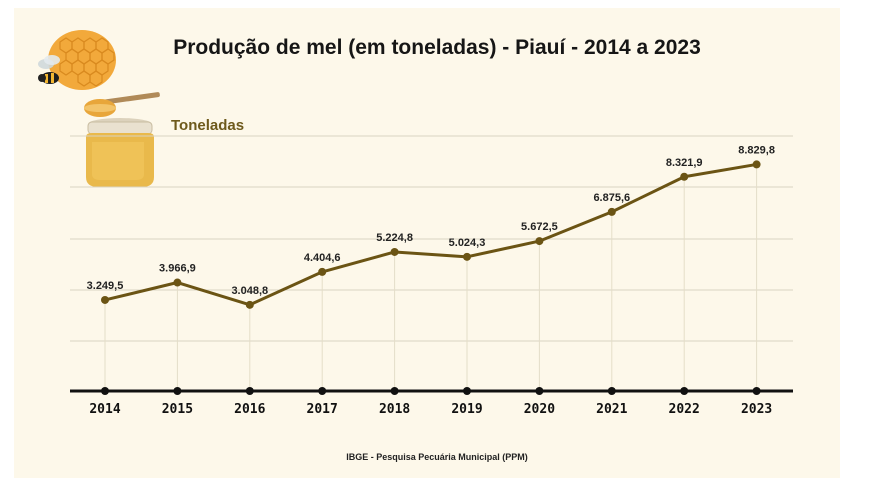 The height and width of the screenshot is (495, 874). Describe the element at coordinates (249, 409) in the screenshot. I see `x-tick-label-2016: 2016` at that location.